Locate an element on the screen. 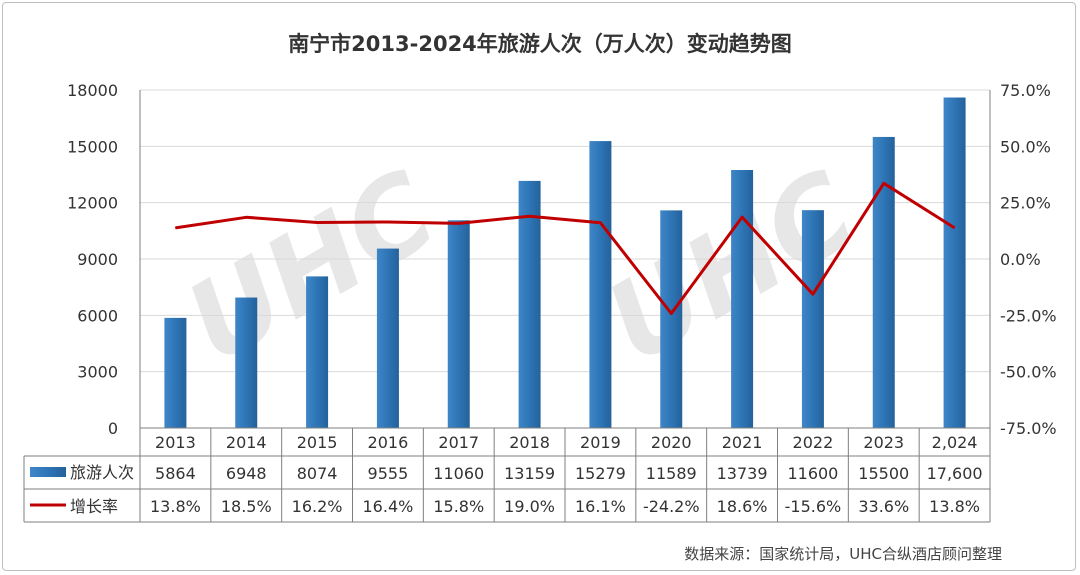 Image resolution: width=1080 pixels, height=575 pixels. table-cell-visitors: 5864 is located at coordinates (175, 473).